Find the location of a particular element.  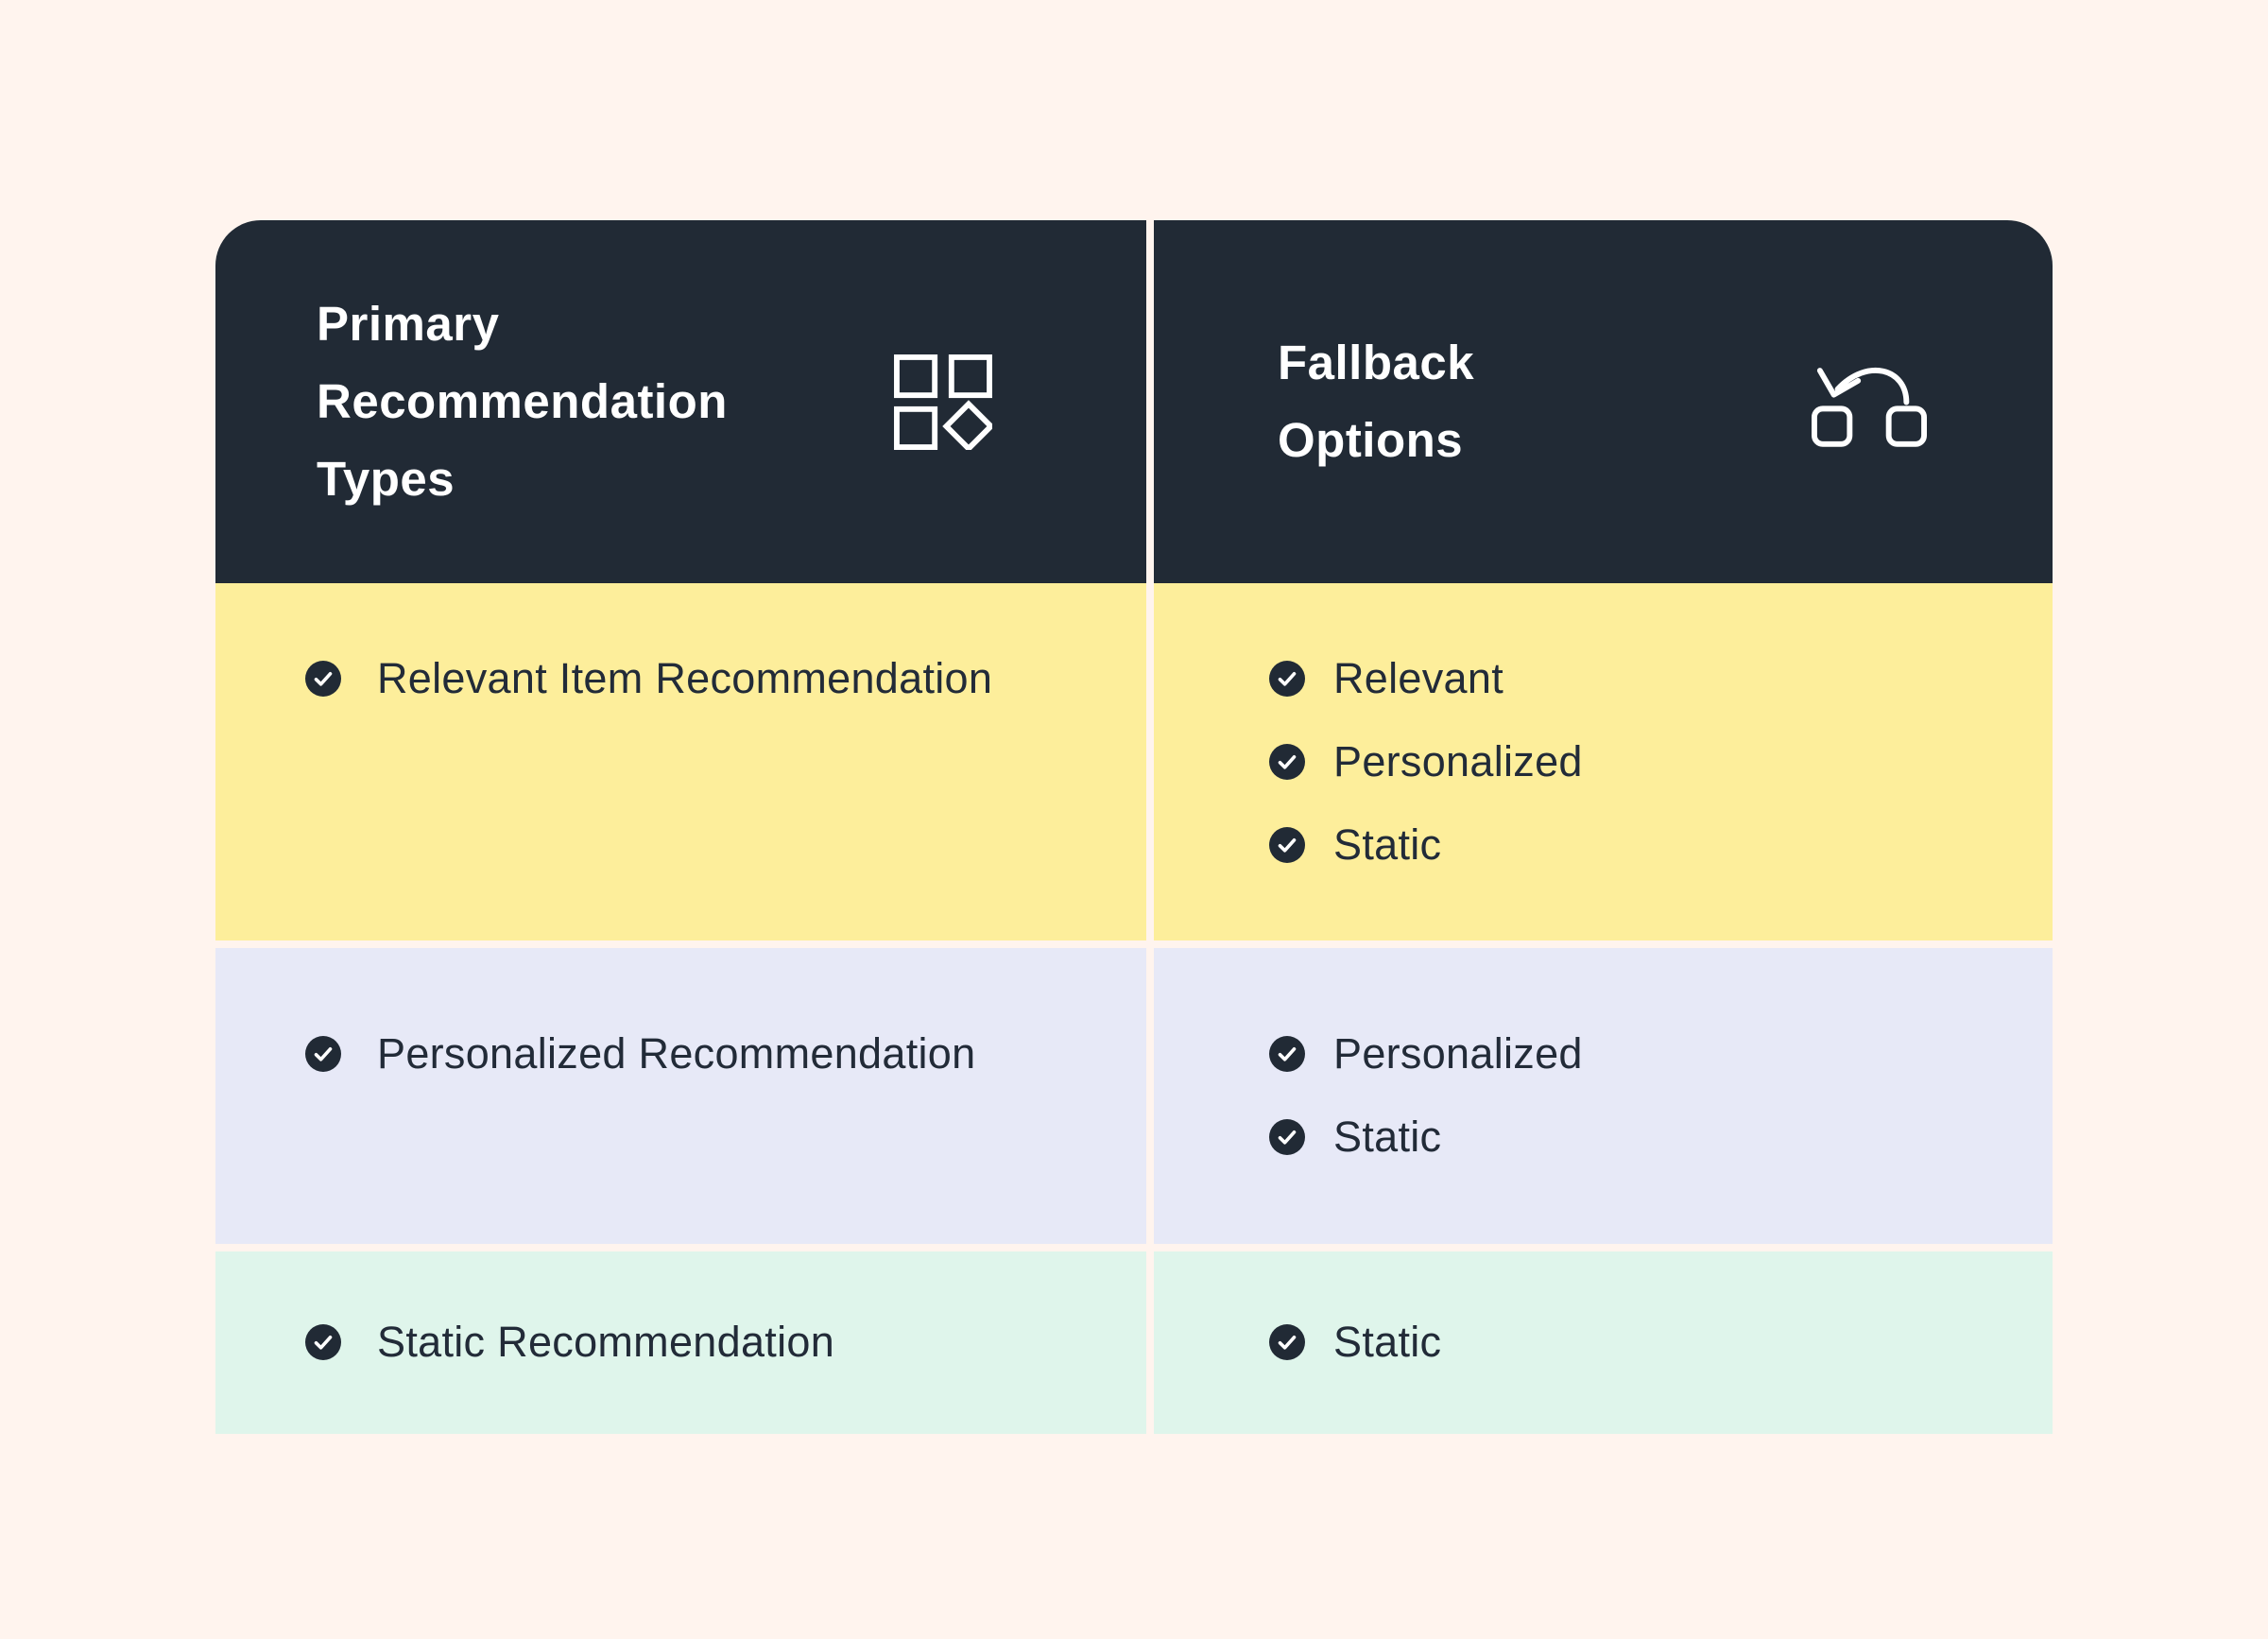

primary-type-item: Personalized Recommendation is located at coordinates (725, 1054).